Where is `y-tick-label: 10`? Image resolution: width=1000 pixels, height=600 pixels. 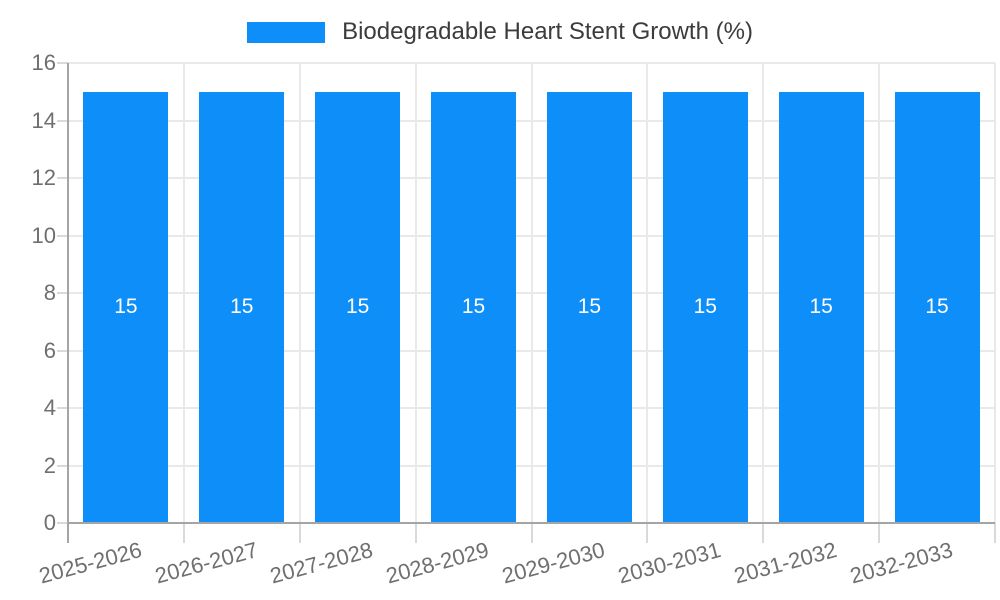 y-tick-label: 10 is located at coordinates (43, 235).